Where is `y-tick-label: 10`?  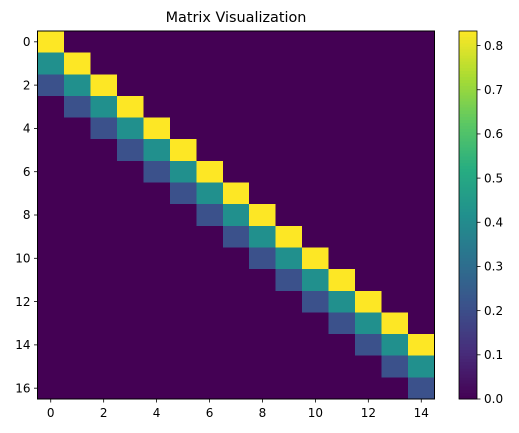 y-tick-label: 10 is located at coordinates (22, 258).